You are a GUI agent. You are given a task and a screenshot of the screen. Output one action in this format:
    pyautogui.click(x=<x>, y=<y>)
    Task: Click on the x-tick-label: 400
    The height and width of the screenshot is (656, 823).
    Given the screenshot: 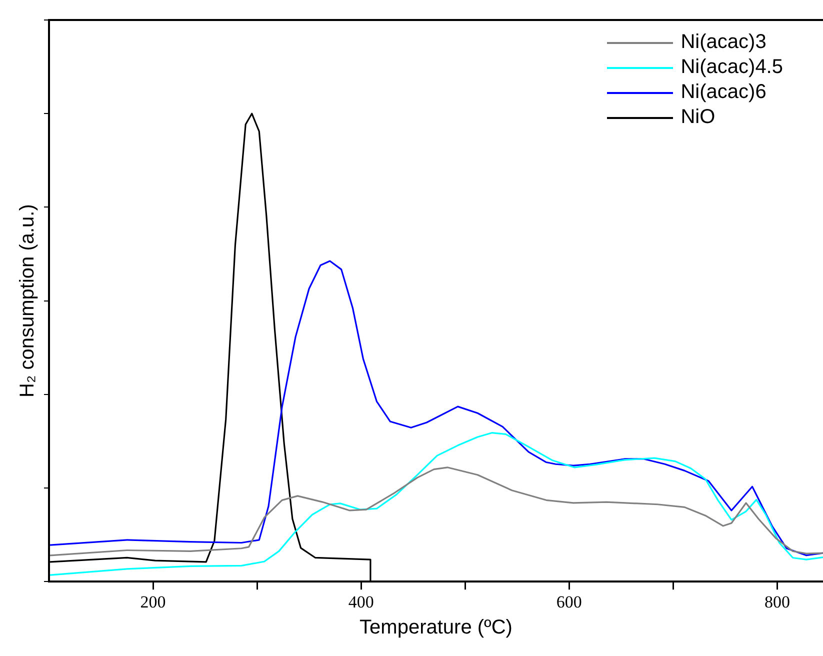 What is the action you would take?
    pyautogui.click(x=361, y=602)
    